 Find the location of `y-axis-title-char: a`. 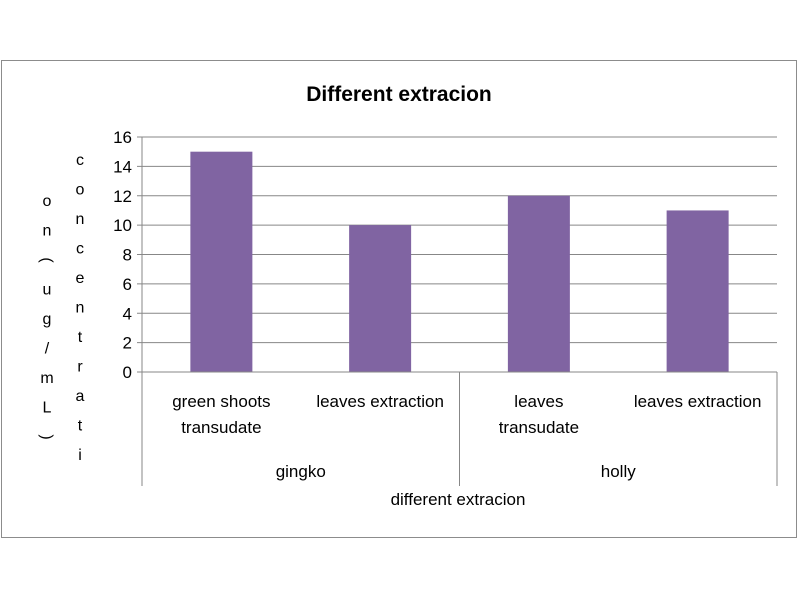

y-axis-title-char: a is located at coordinates (80, 396).